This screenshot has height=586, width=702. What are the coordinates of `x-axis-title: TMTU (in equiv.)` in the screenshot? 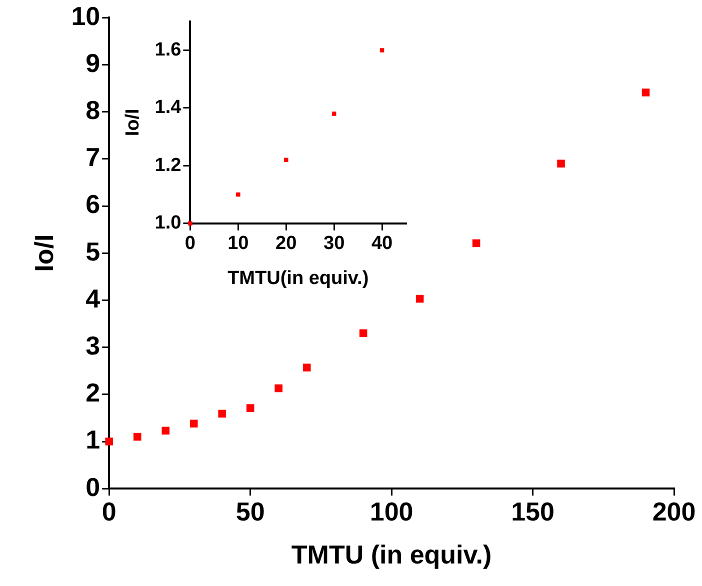 It's located at (391, 555).